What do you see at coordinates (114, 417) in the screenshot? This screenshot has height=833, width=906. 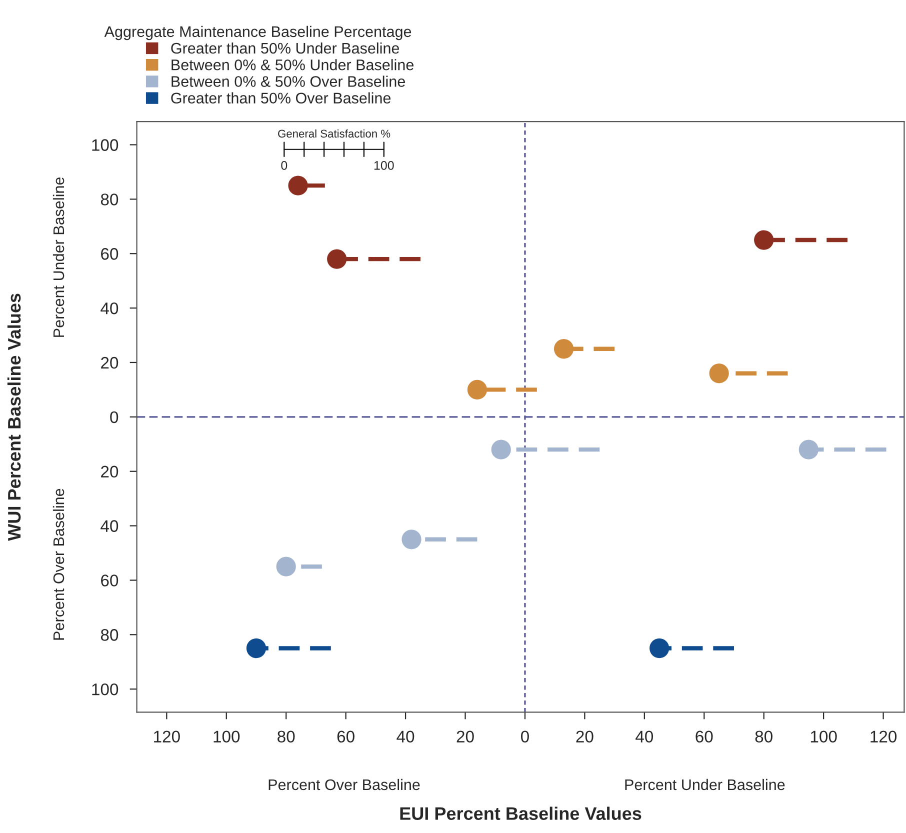 I see `y-tick-label: 0` at bounding box center [114, 417].